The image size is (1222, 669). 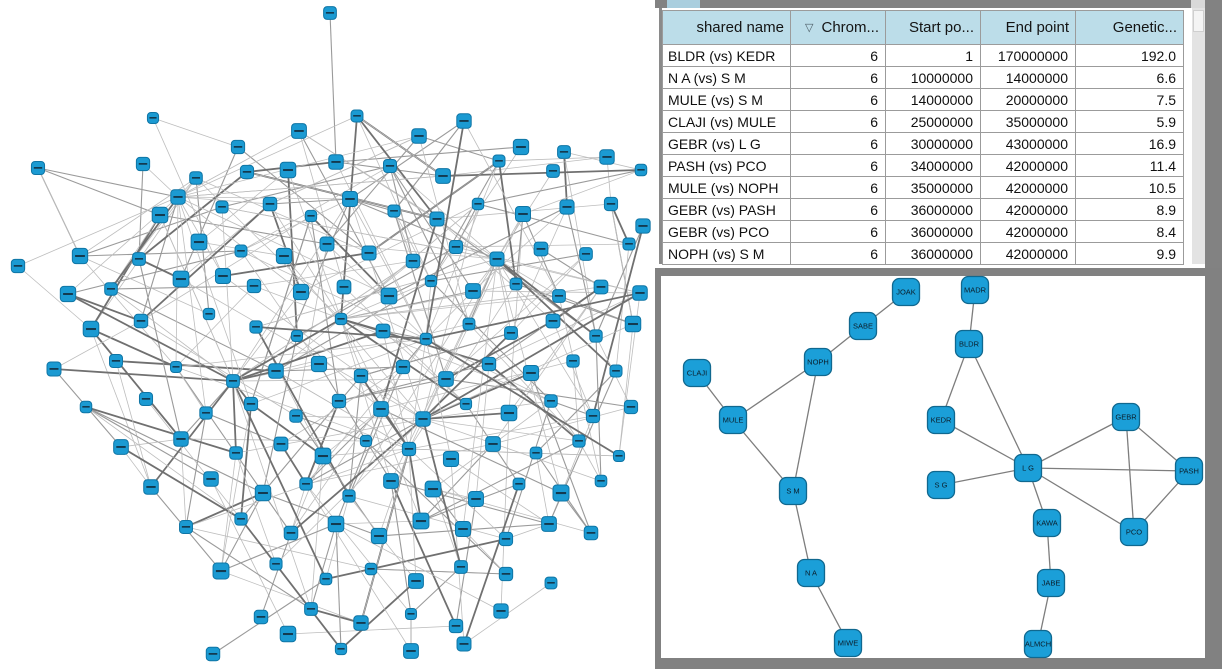 I want to click on table-cell: MULE (vs) NOPH, so click(x=726, y=187).